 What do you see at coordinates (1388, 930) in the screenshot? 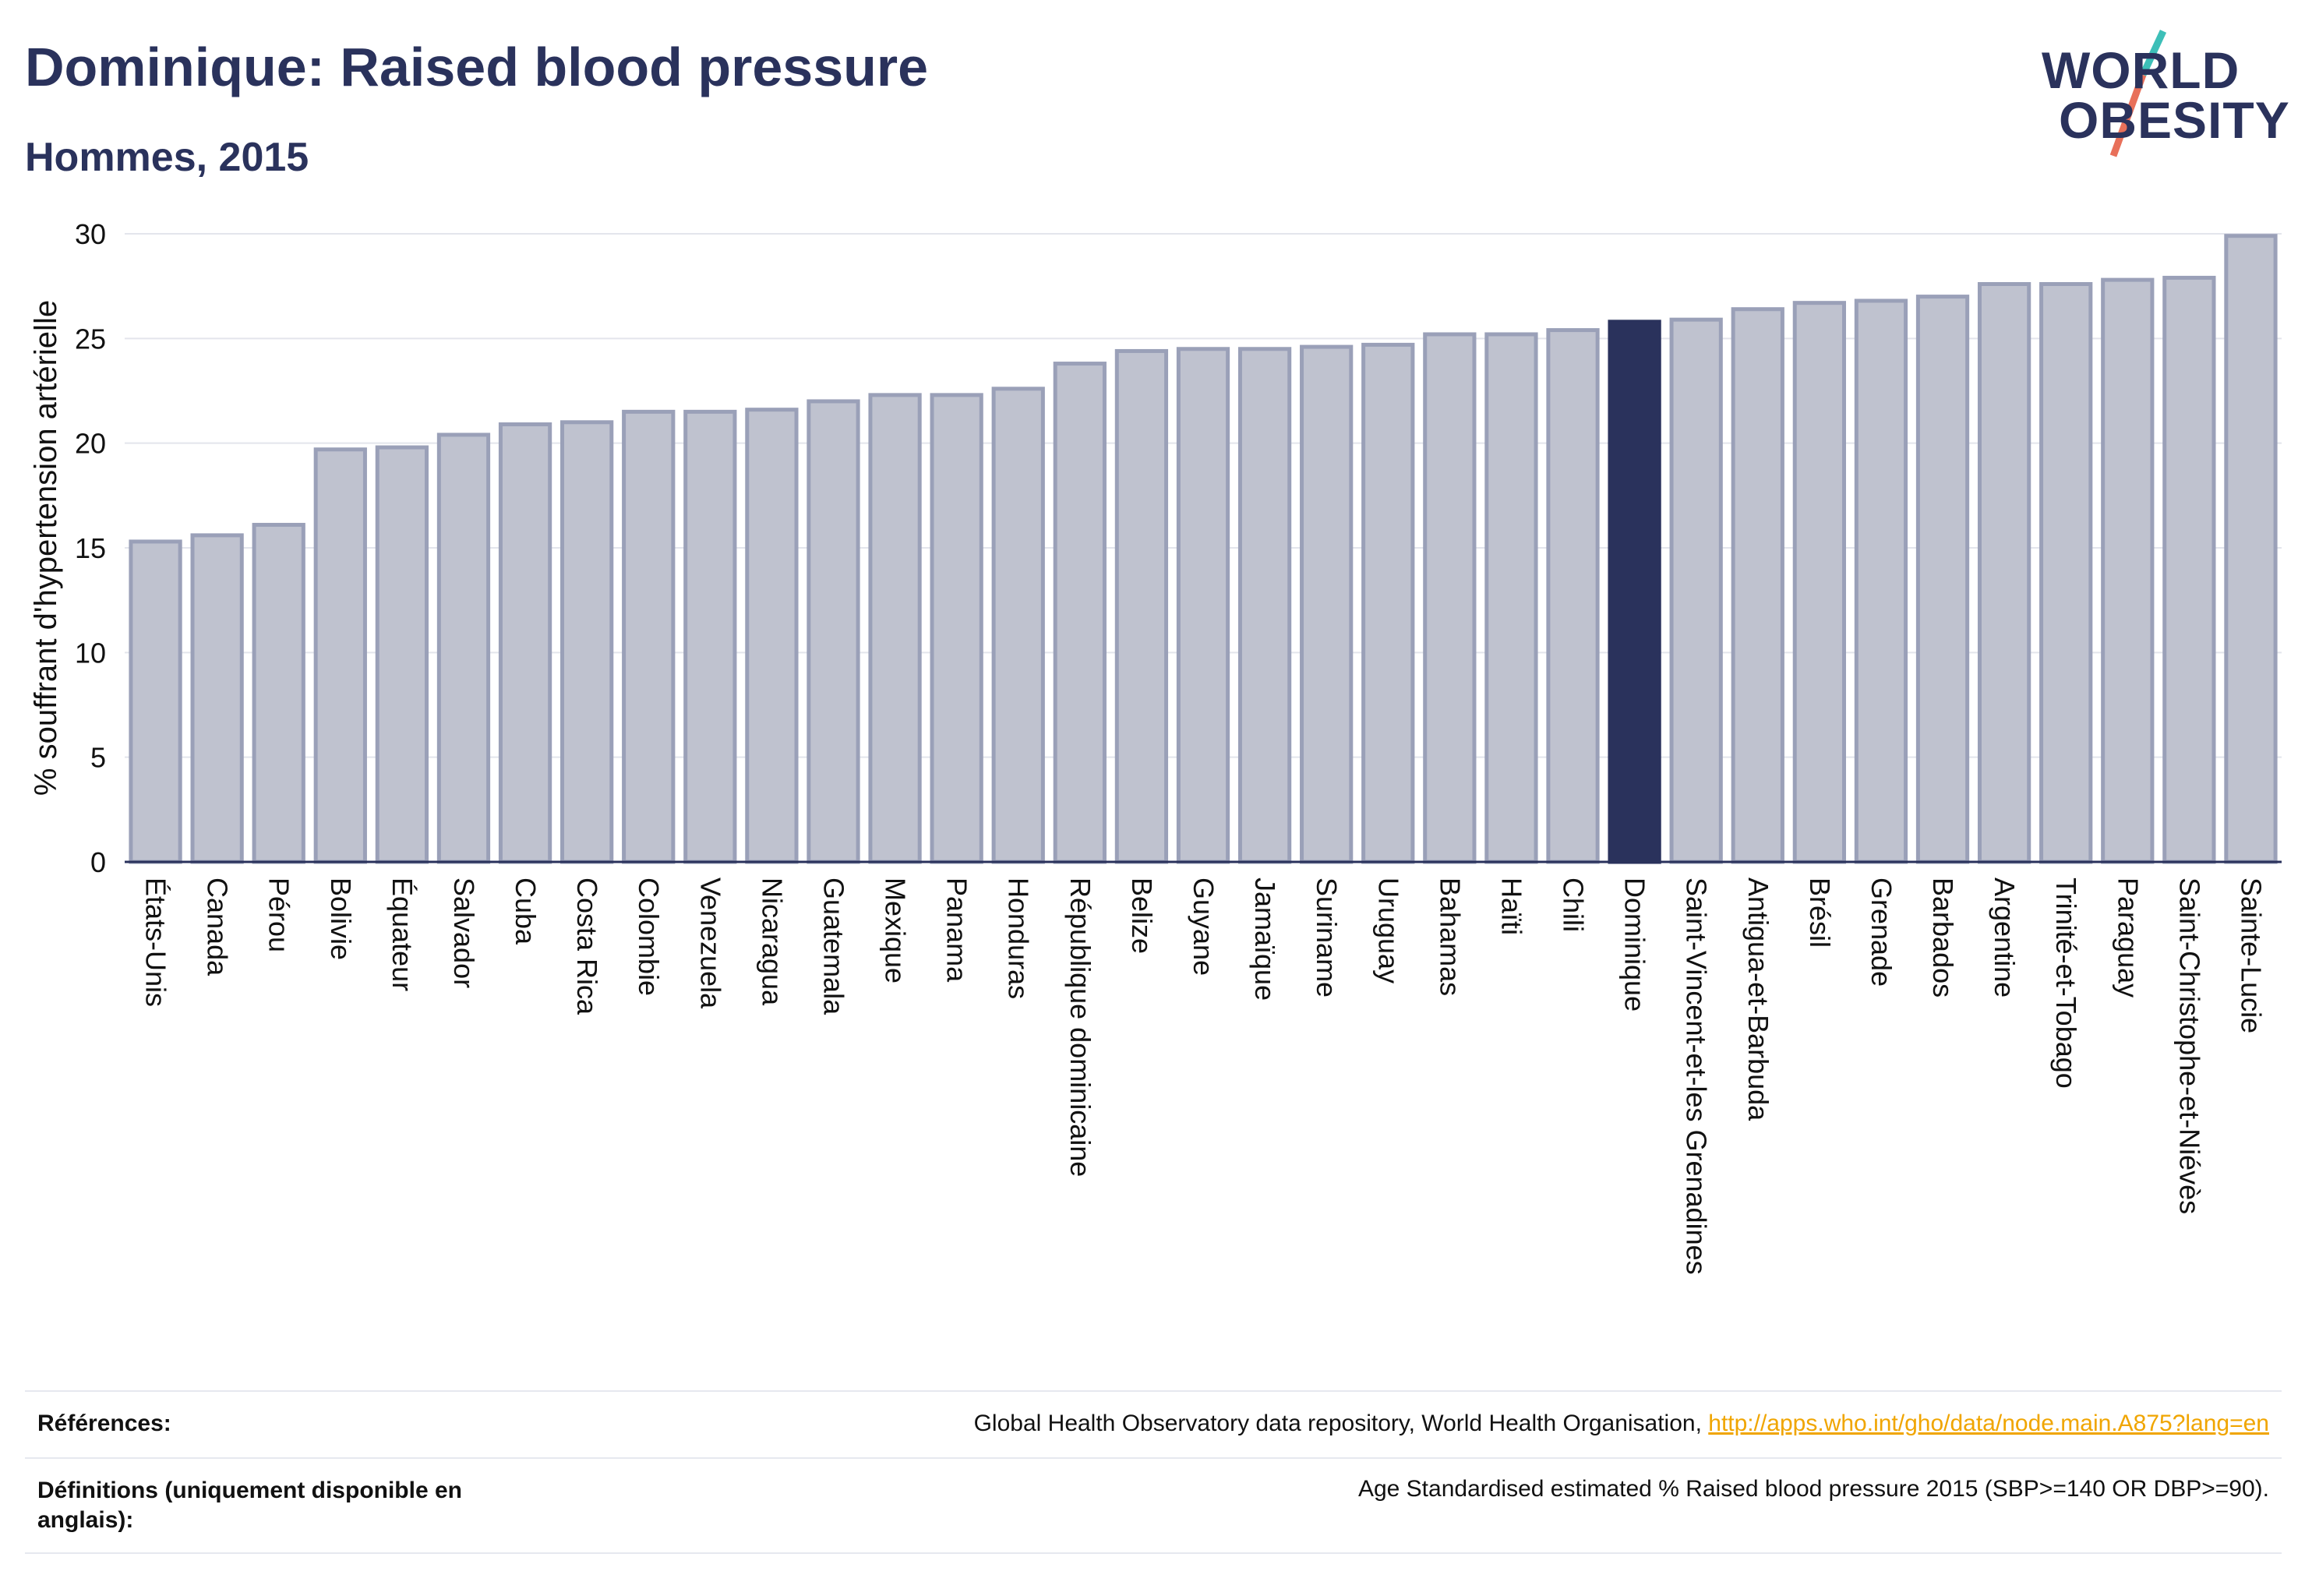
I see `x-tick-label: Uruguay` at bounding box center [1388, 930].